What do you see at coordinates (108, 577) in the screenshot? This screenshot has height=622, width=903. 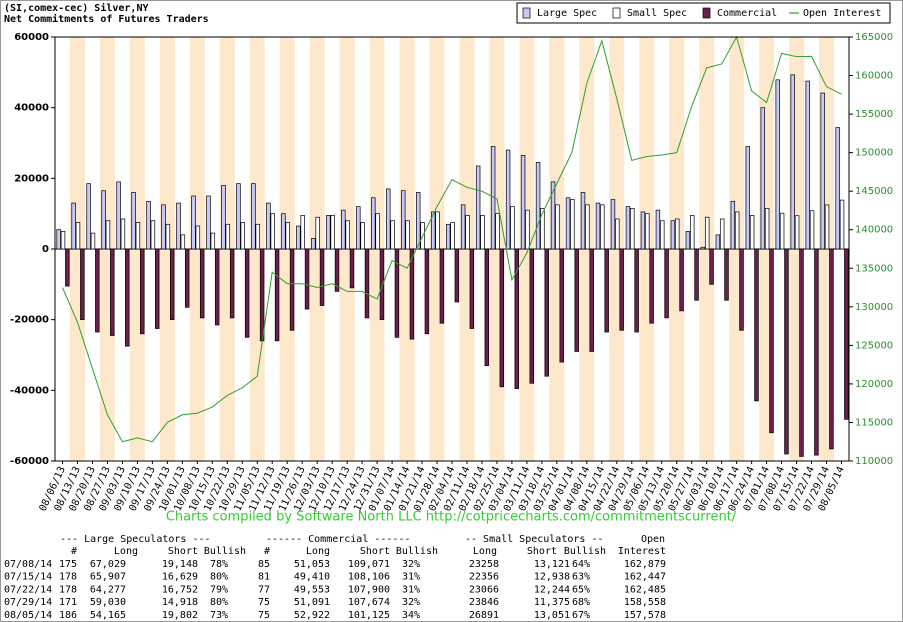 I see `table-cell: 65,907` at bounding box center [108, 577].